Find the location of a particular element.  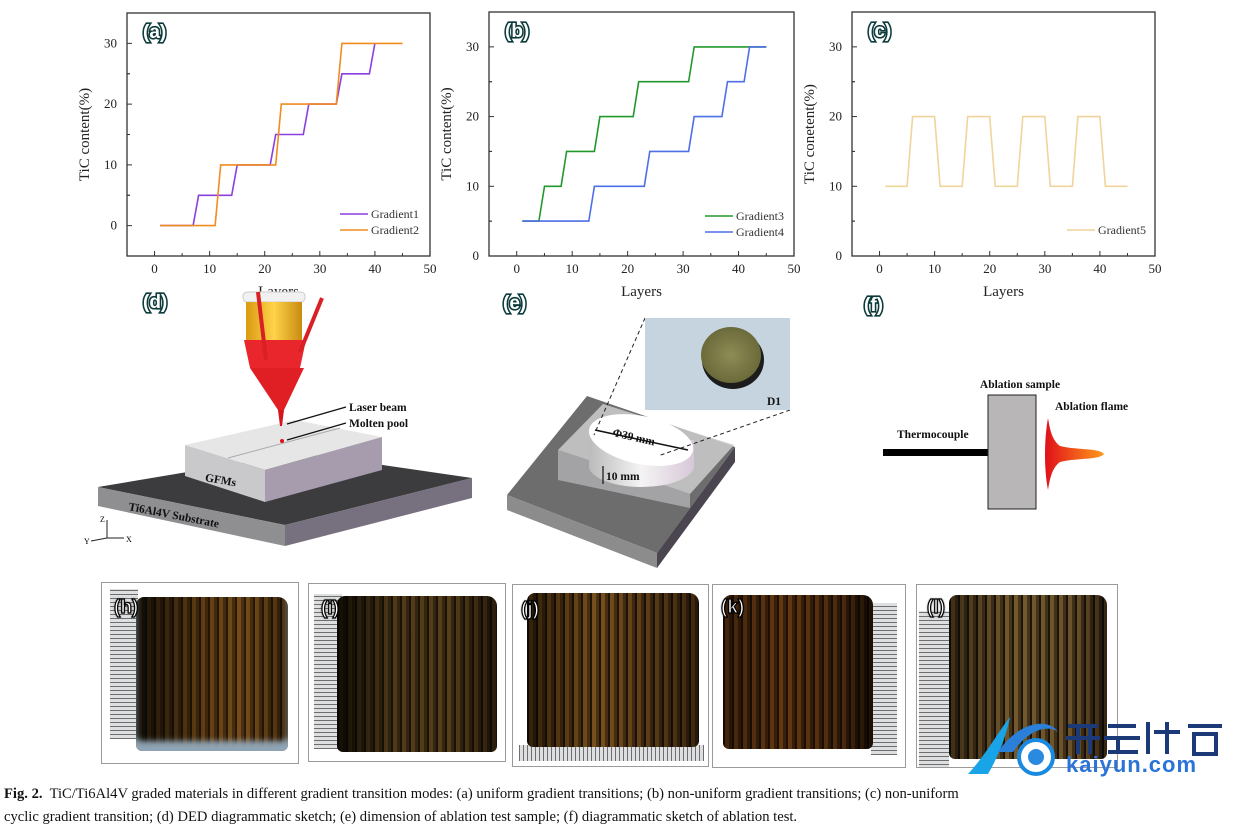

axis-y-label: Y is located at coordinates (87, 541).